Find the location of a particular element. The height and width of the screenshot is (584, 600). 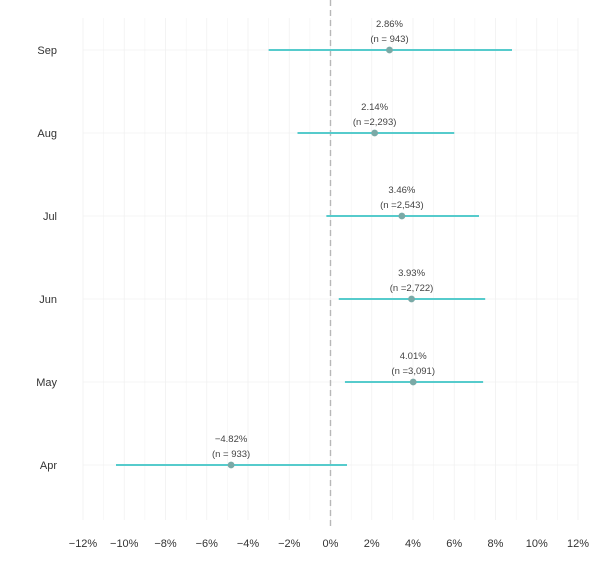

sample-size-label-apr: (n = 933) is located at coordinates (231, 454).